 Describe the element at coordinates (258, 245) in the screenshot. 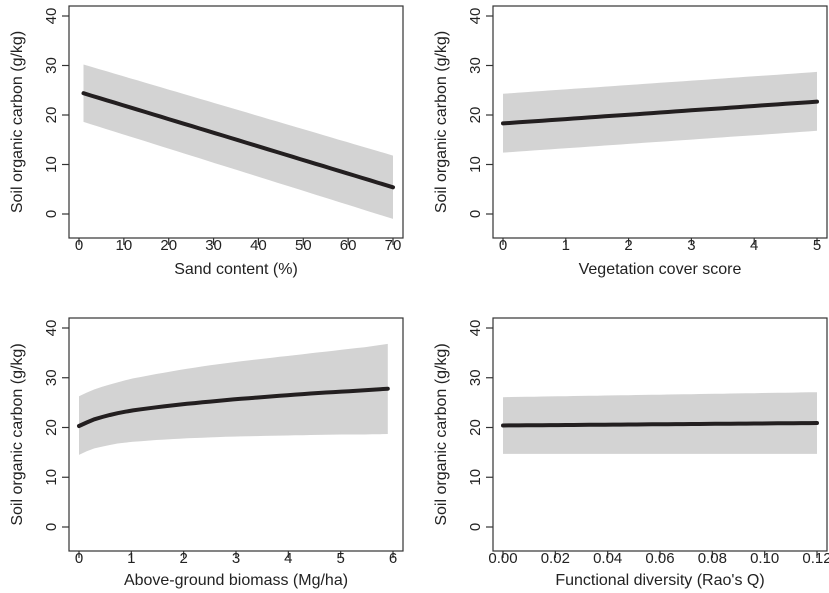

I see `x-tick-label: 40` at that location.